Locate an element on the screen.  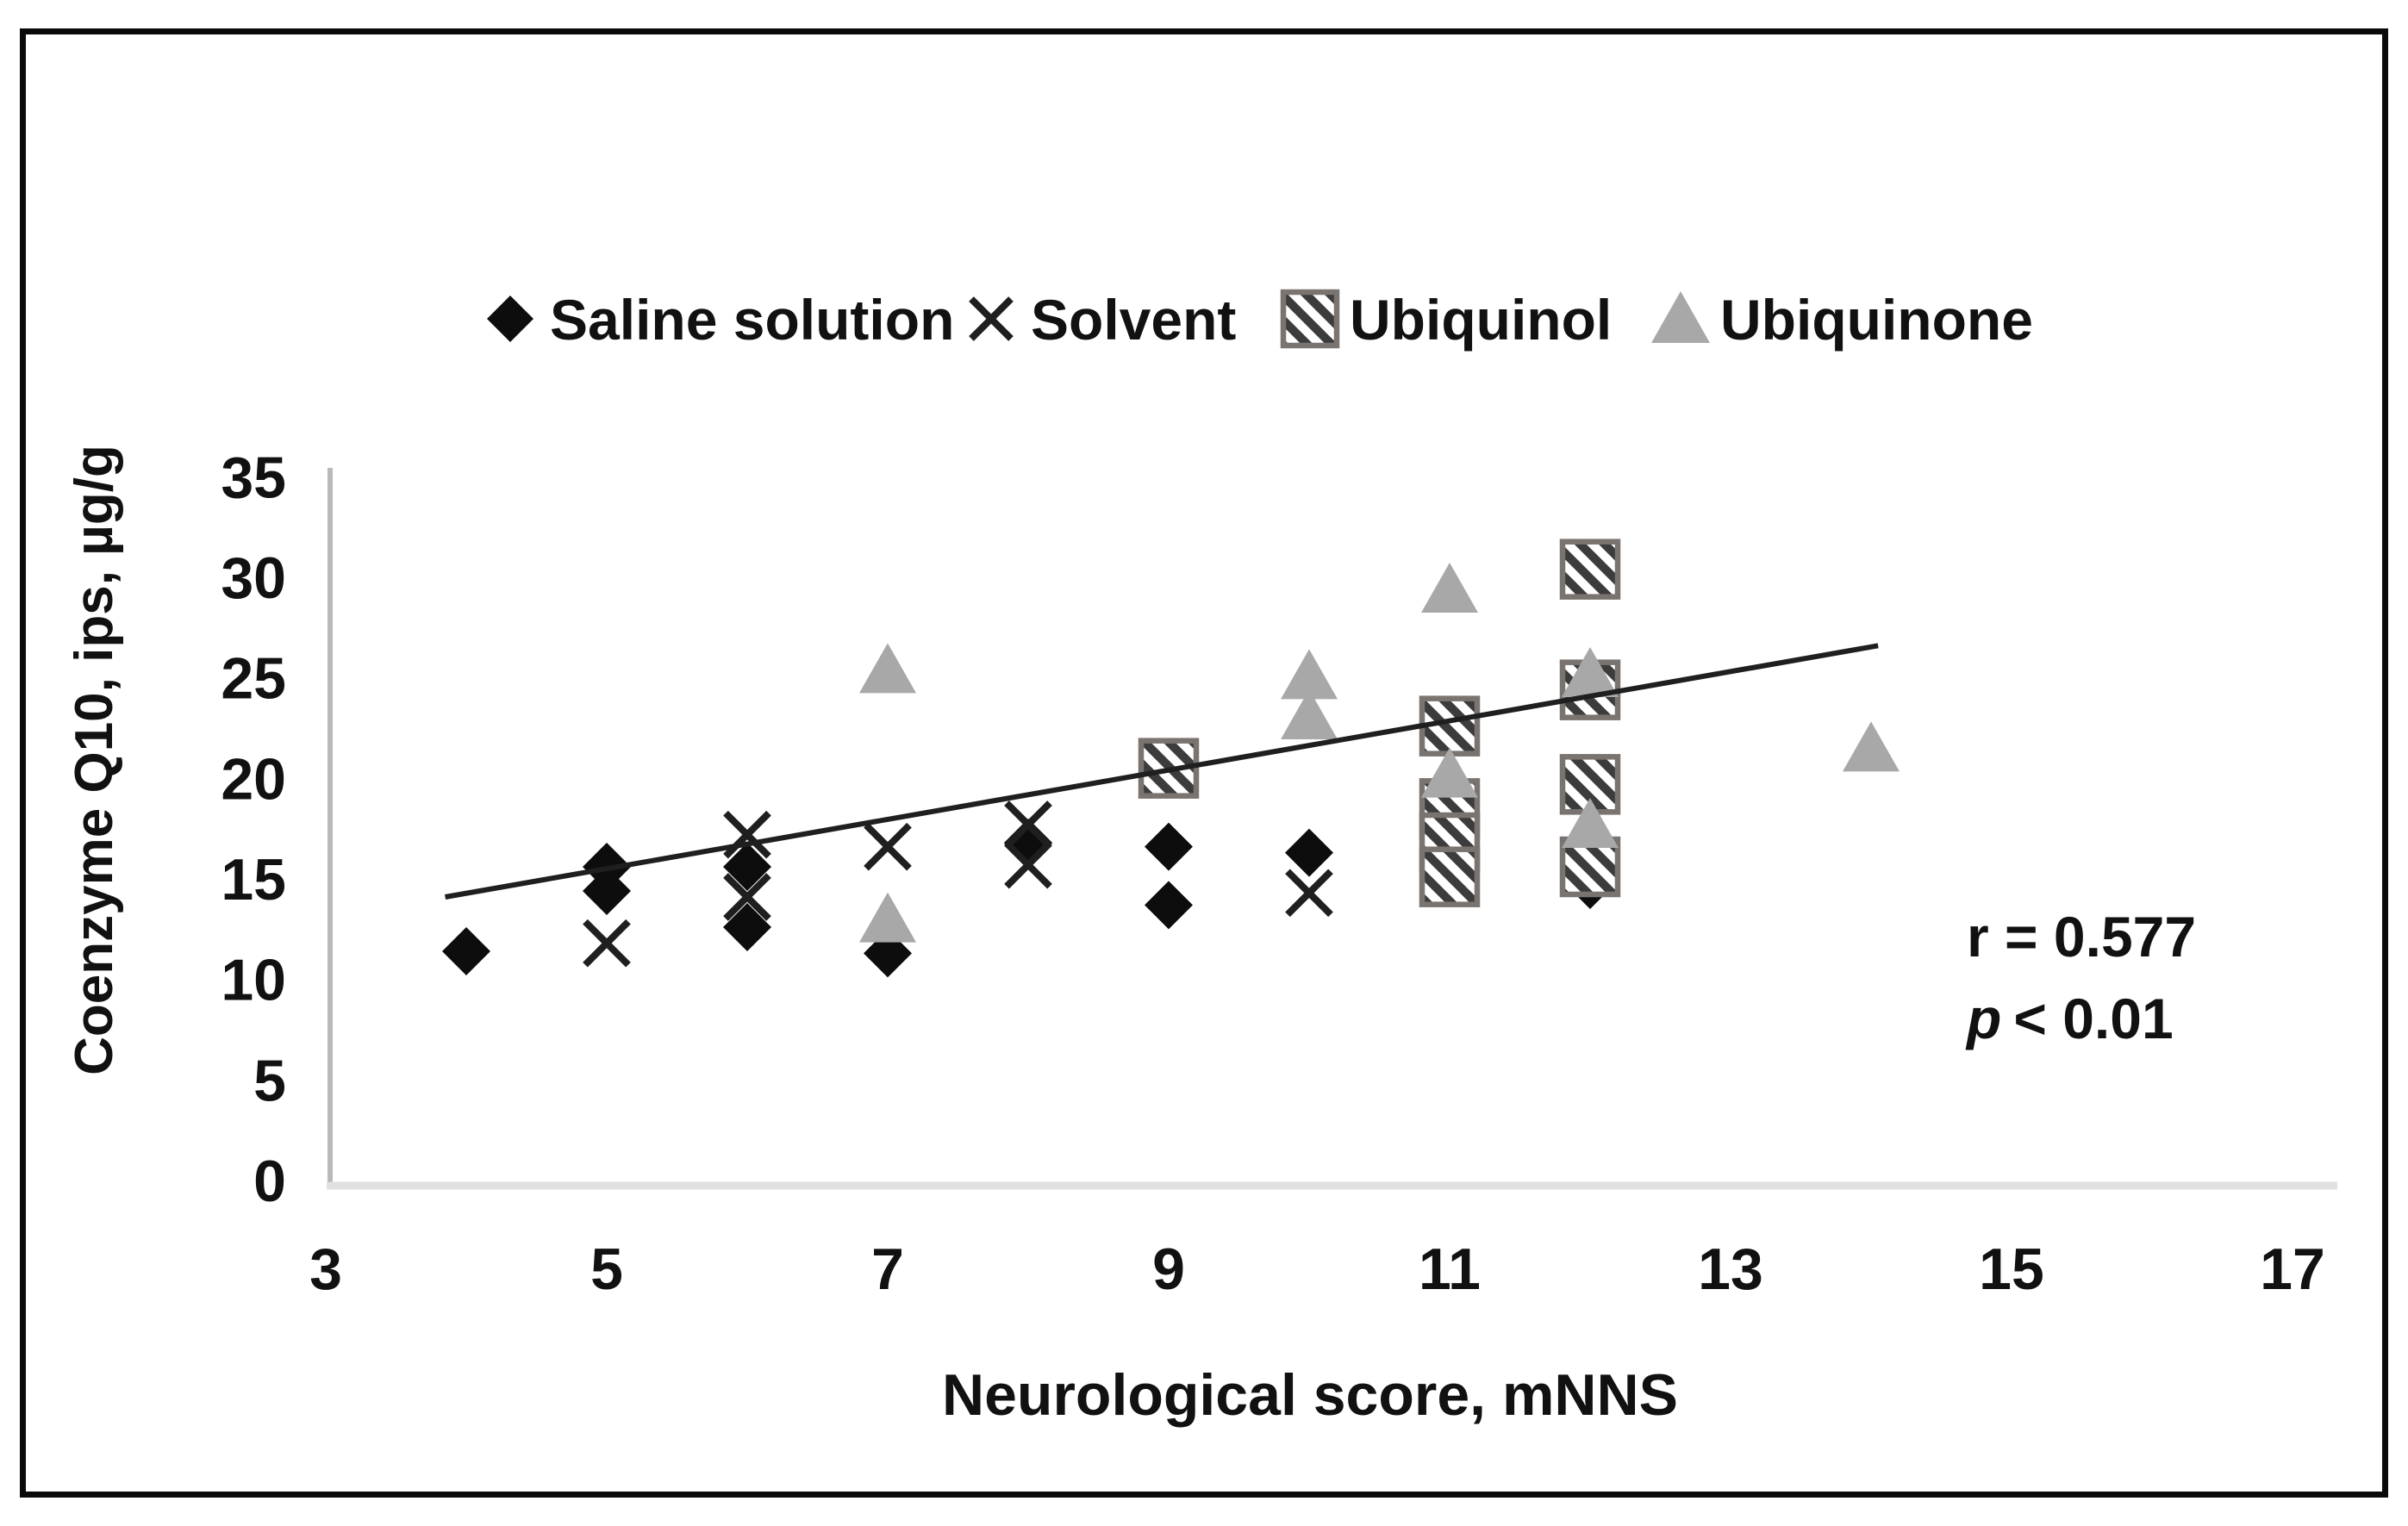
series-ubiquinone is located at coordinates (1380, 753).